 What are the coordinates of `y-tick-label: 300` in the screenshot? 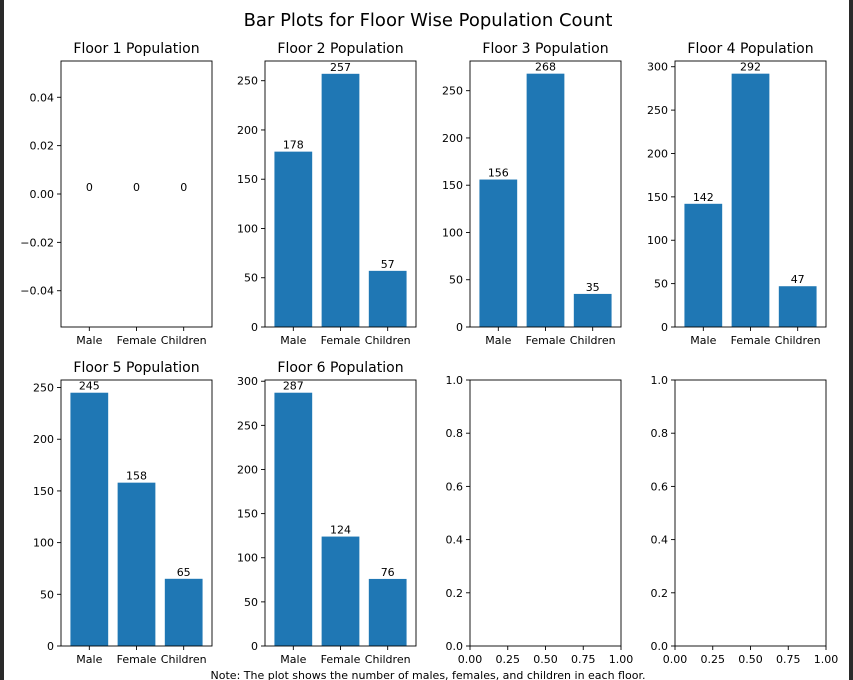 It's located at (657, 67).